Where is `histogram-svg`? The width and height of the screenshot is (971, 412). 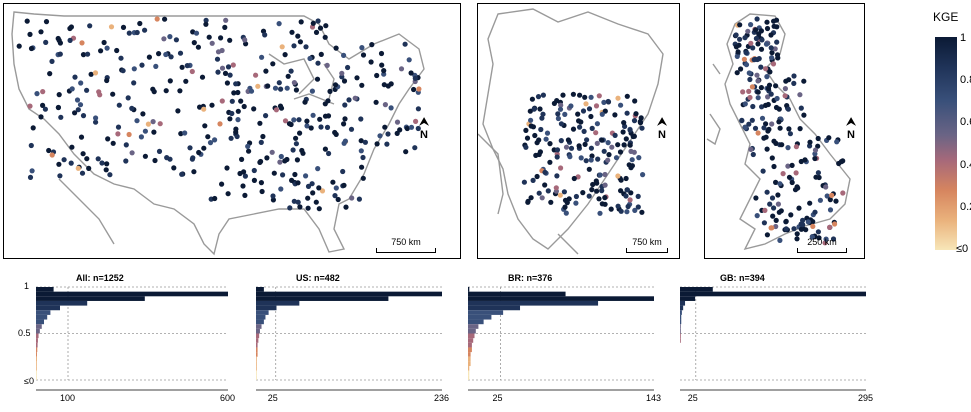 histogram-svg is located at coordinates (773, 338).